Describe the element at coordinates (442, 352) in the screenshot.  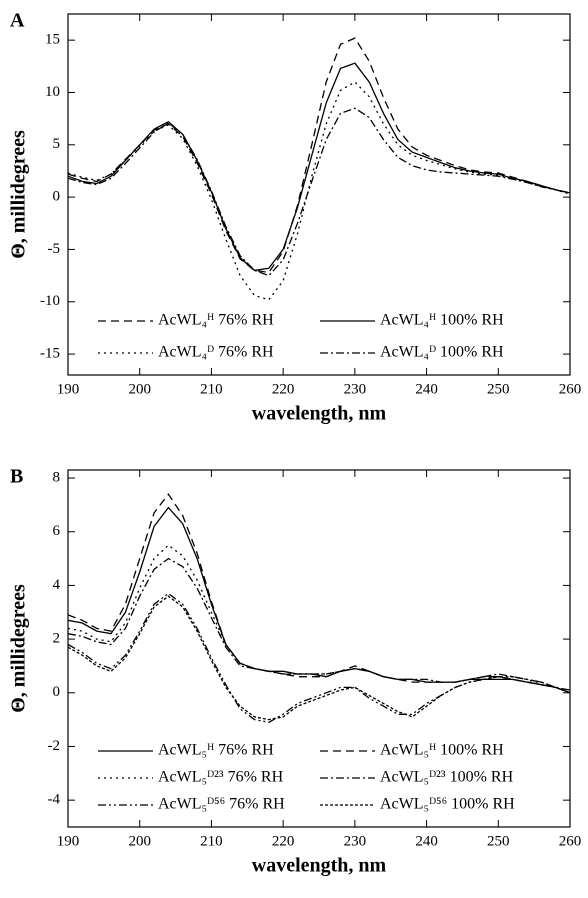
I see `legend-label: AcWL₄ᴰ 100% RH` at that location.